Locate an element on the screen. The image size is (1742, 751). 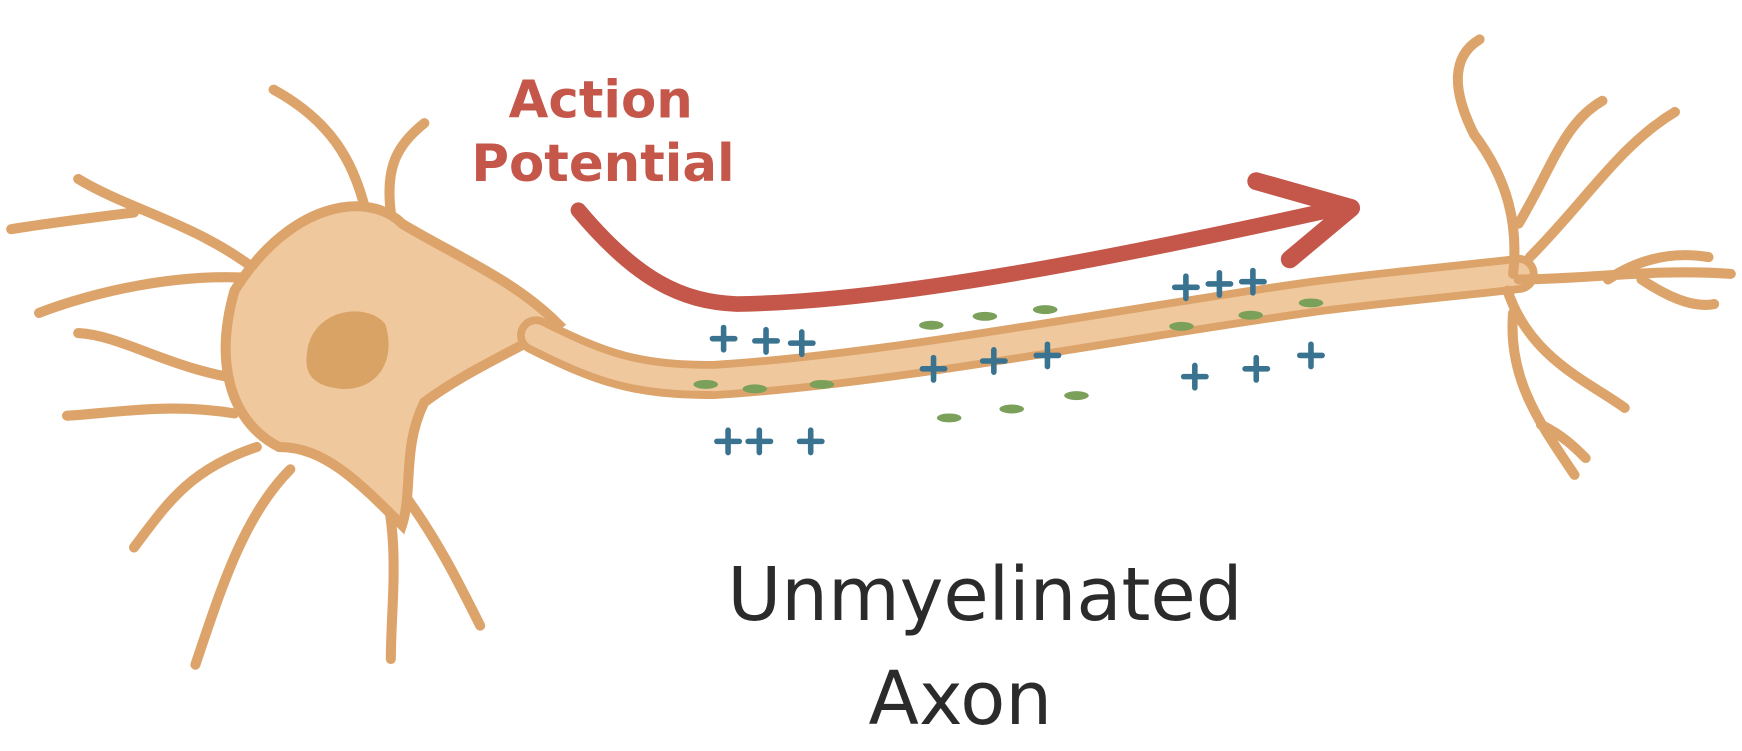
axon-terminals is located at coordinates (1594, 257).